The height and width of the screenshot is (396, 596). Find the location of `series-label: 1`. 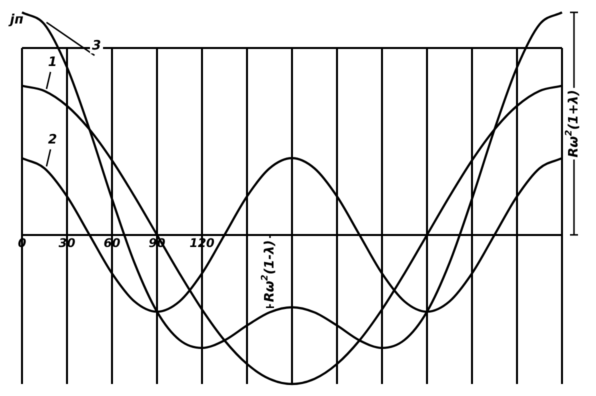

series-label: 1 is located at coordinates (53, 62).